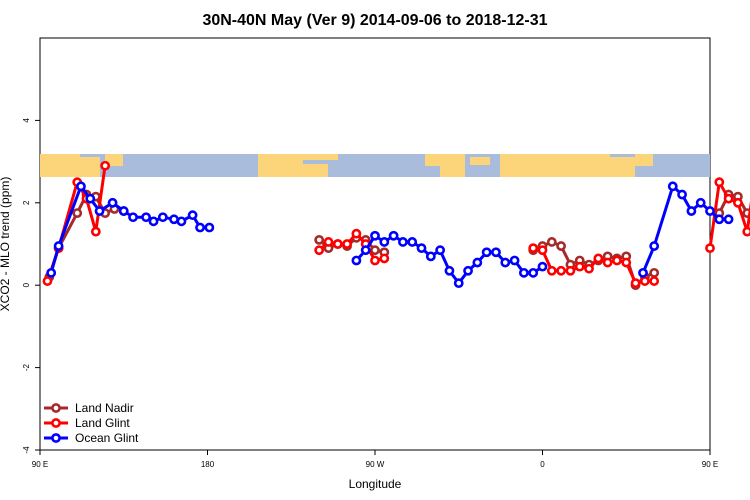 The height and width of the screenshot is (500, 750). I want to click on x-axis: 90 E 180 90 W 0 90 E, so click(375, 459).